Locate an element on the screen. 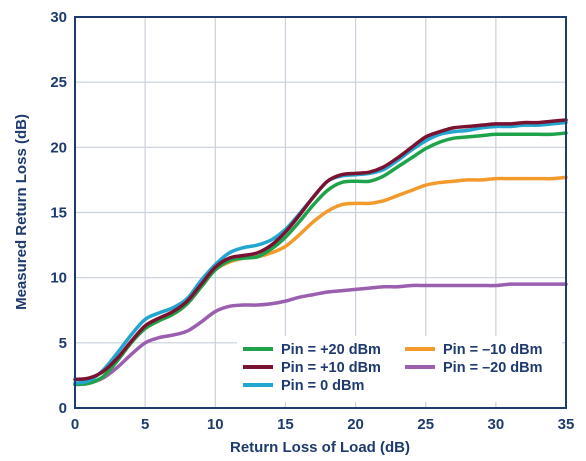  y-tick-label: 15 is located at coordinates (58, 213).